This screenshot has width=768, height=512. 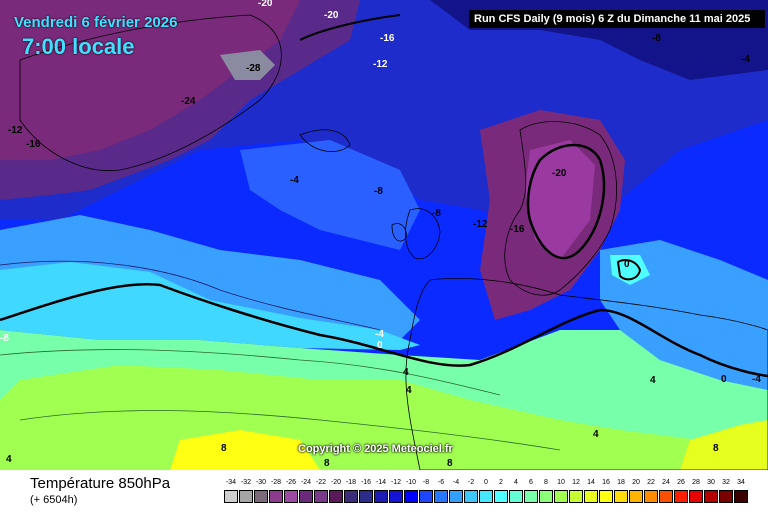 What do you see at coordinates (291, 482) in the screenshot?
I see `legend-label: -26` at bounding box center [291, 482].